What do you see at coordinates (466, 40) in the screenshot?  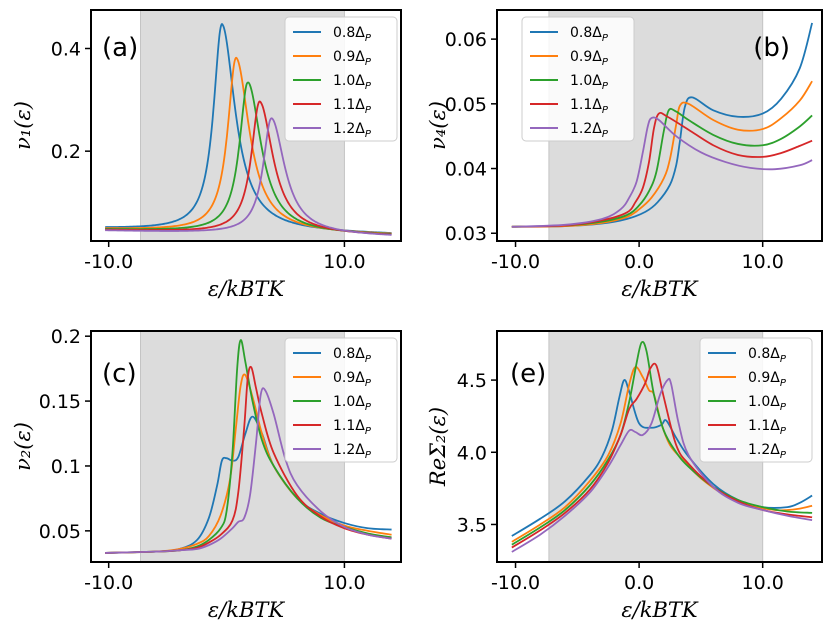 I see `y-tick-label: 0.06` at bounding box center [466, 40].